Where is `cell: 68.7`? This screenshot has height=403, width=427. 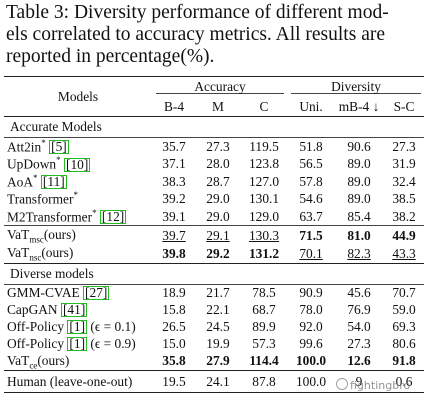 cell: 68.7 is located at coordinates (264, 310).